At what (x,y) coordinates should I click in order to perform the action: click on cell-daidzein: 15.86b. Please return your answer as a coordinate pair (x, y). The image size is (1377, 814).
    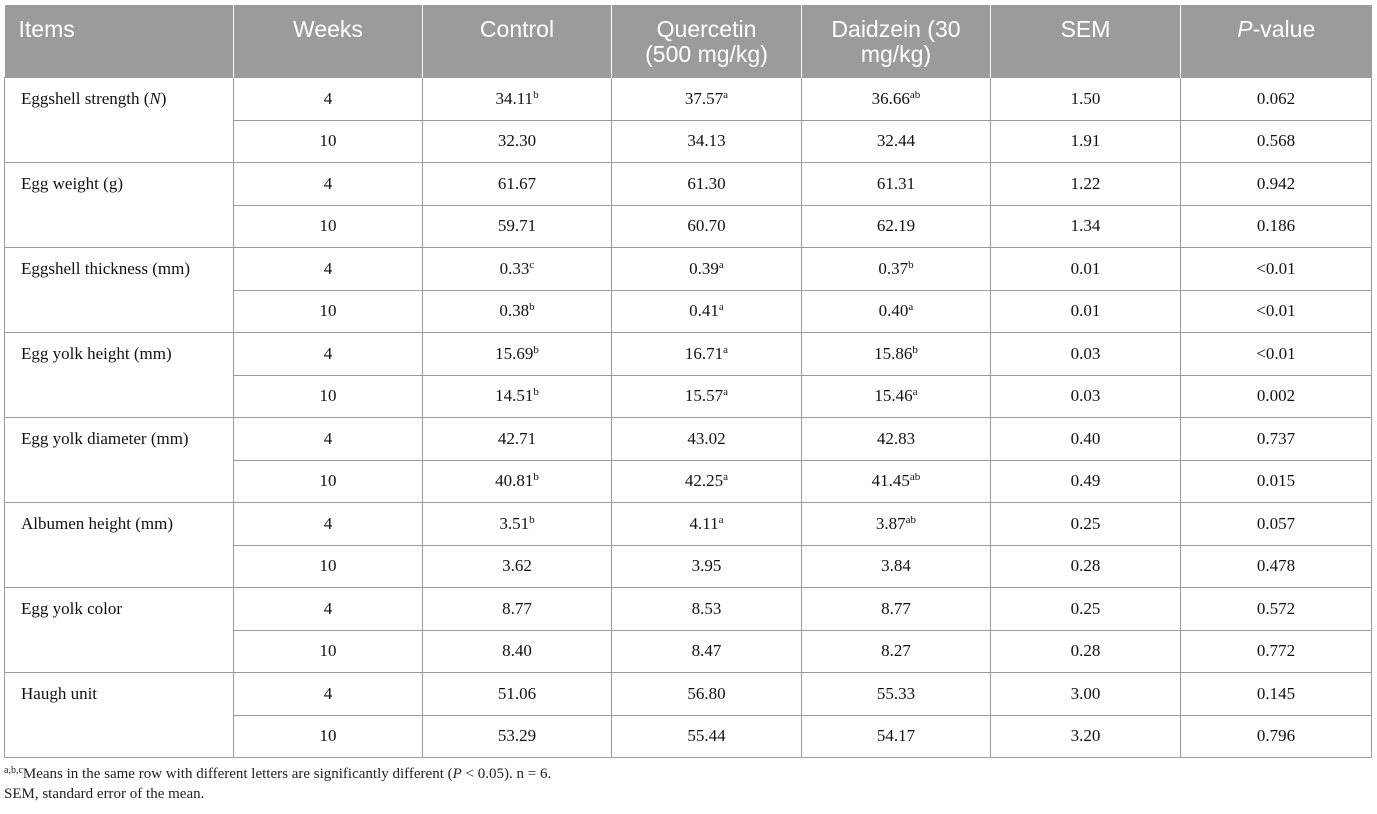
    Looking at the image, I should click on (896, 354).